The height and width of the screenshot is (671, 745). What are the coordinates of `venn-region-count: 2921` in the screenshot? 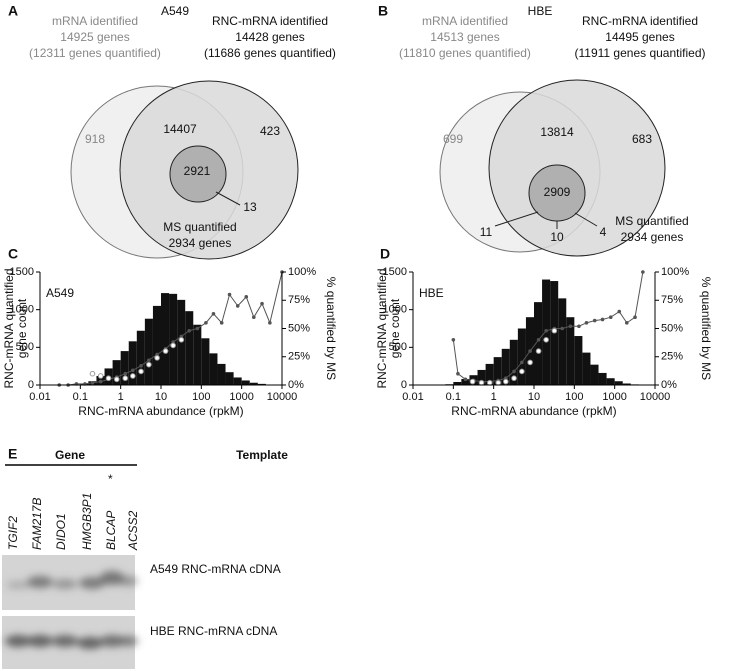 It's located at (197, 171).